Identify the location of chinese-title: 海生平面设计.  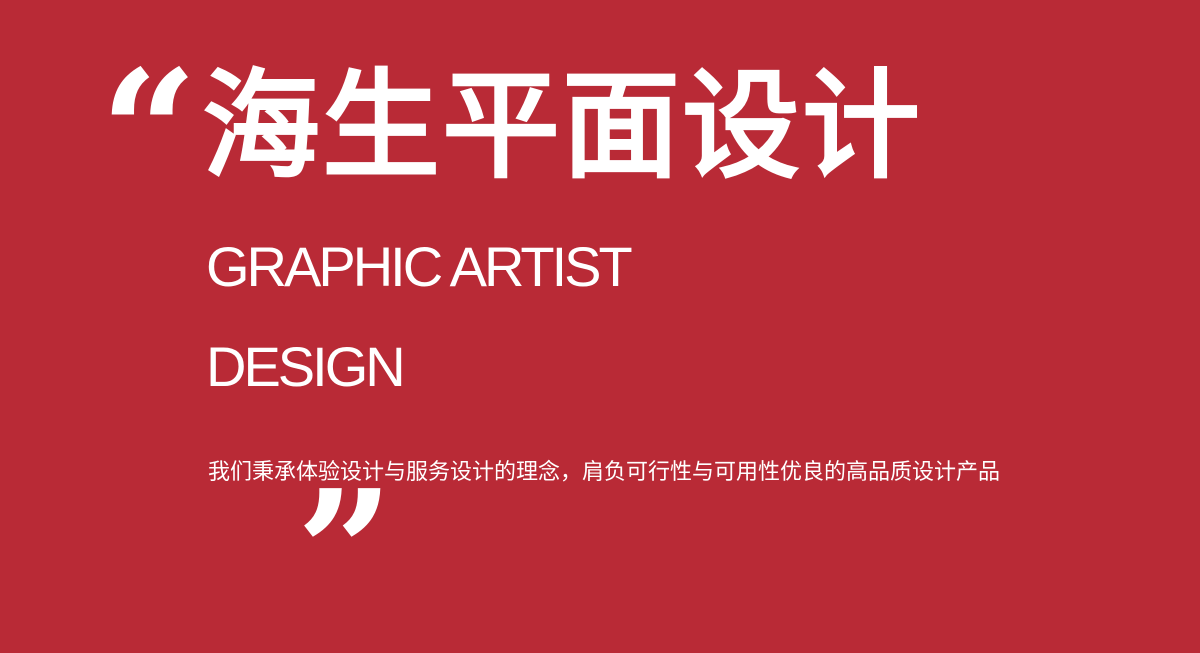
(562, 126).